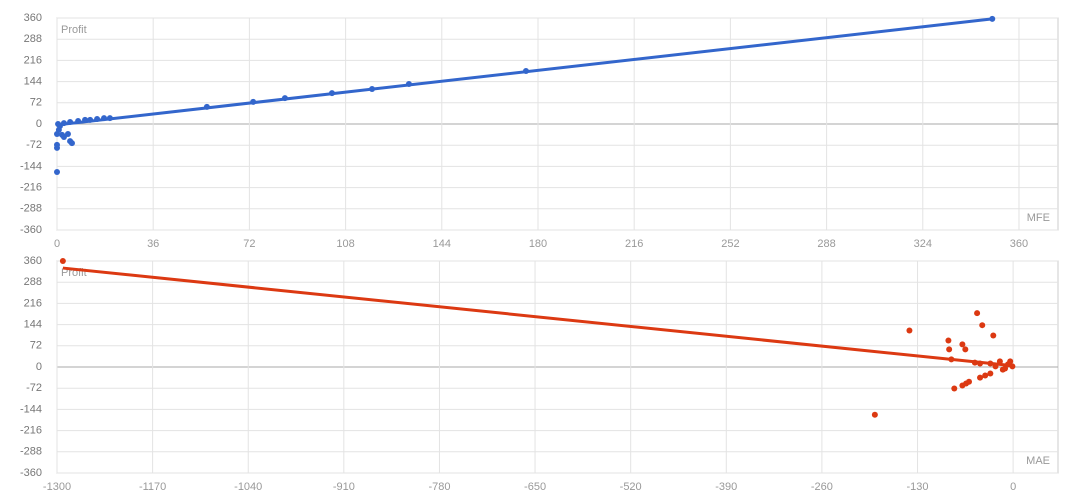  Describe the element at coordinates (153, 244) in the screenshot. I see `x-tick-label: 36` at that location.